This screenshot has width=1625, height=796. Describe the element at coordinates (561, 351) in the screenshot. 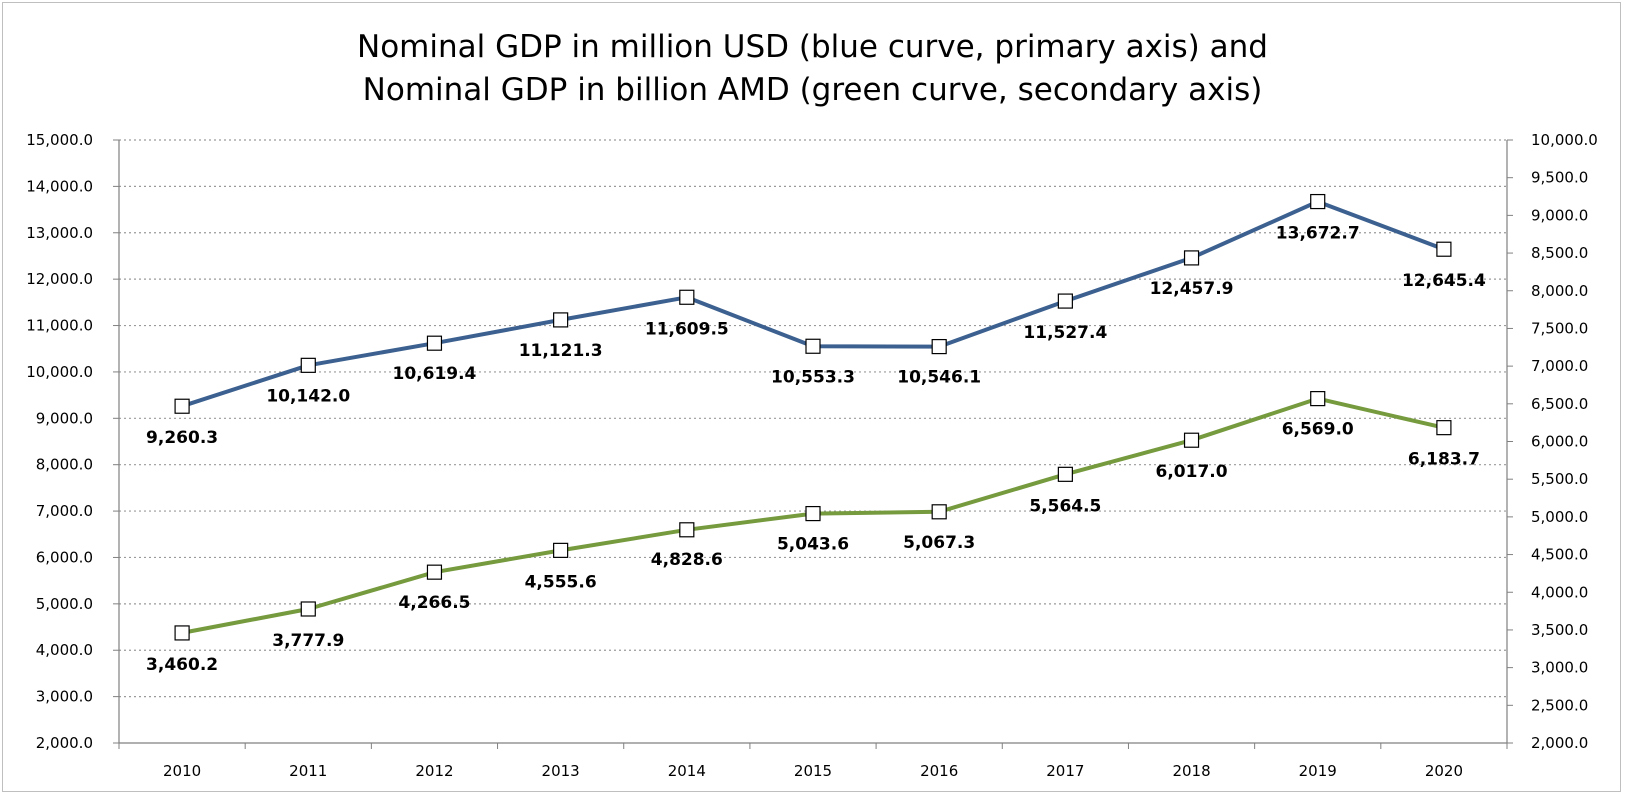

I see `series-primary-data-label: 11,121.3` at that location.